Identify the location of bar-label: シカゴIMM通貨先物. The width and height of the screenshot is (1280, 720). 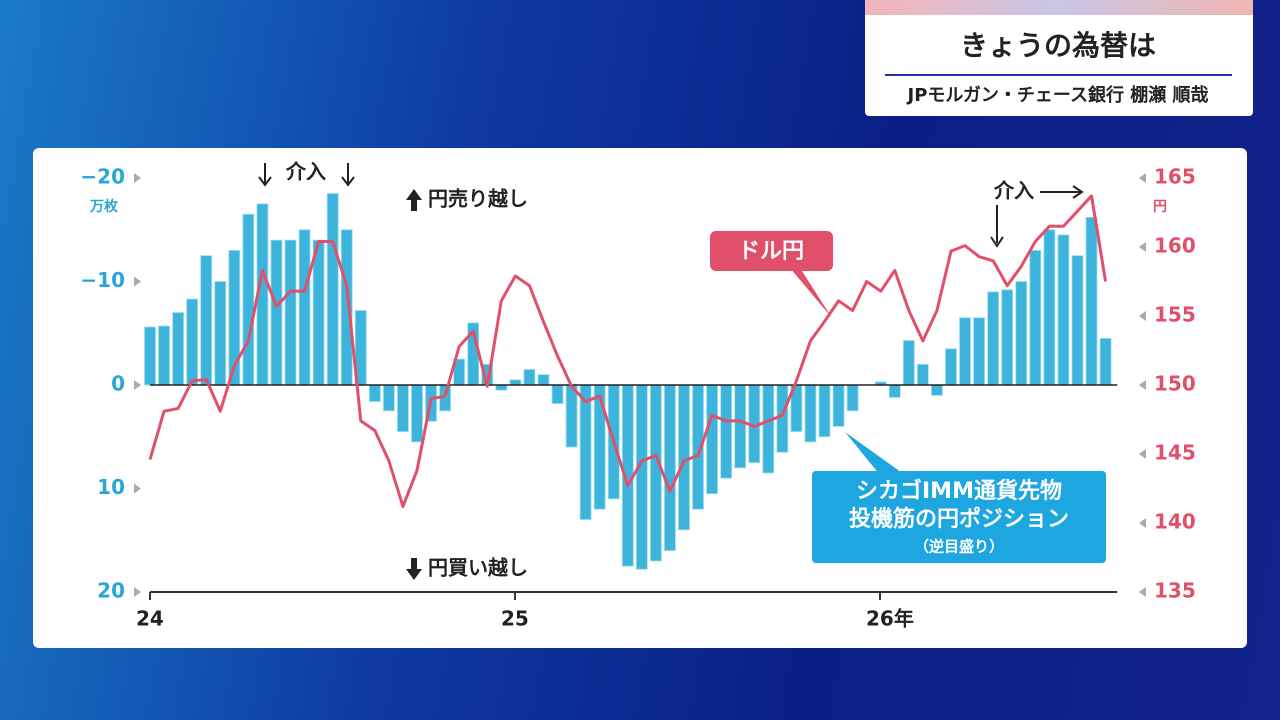
(959, 491).